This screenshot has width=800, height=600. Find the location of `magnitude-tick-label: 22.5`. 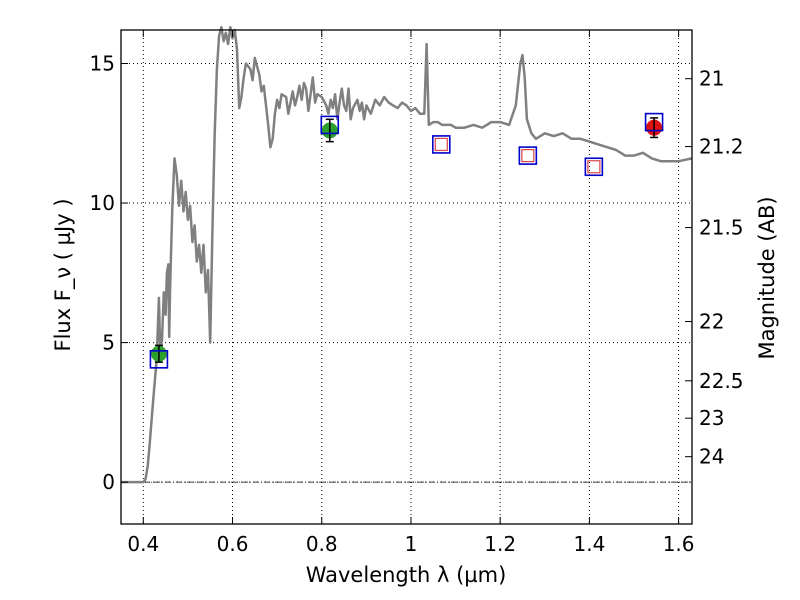

magnitude-tick-label: 22.5 is located at coordinates (721, 381).